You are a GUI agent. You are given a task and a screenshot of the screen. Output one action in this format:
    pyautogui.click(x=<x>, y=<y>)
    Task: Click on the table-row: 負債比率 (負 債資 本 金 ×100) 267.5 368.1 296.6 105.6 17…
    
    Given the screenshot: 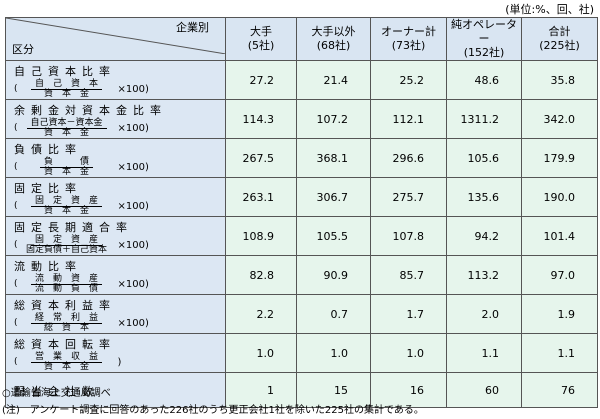 What is the action you would take?
    pyautogui.click(x=301, y=158)
    